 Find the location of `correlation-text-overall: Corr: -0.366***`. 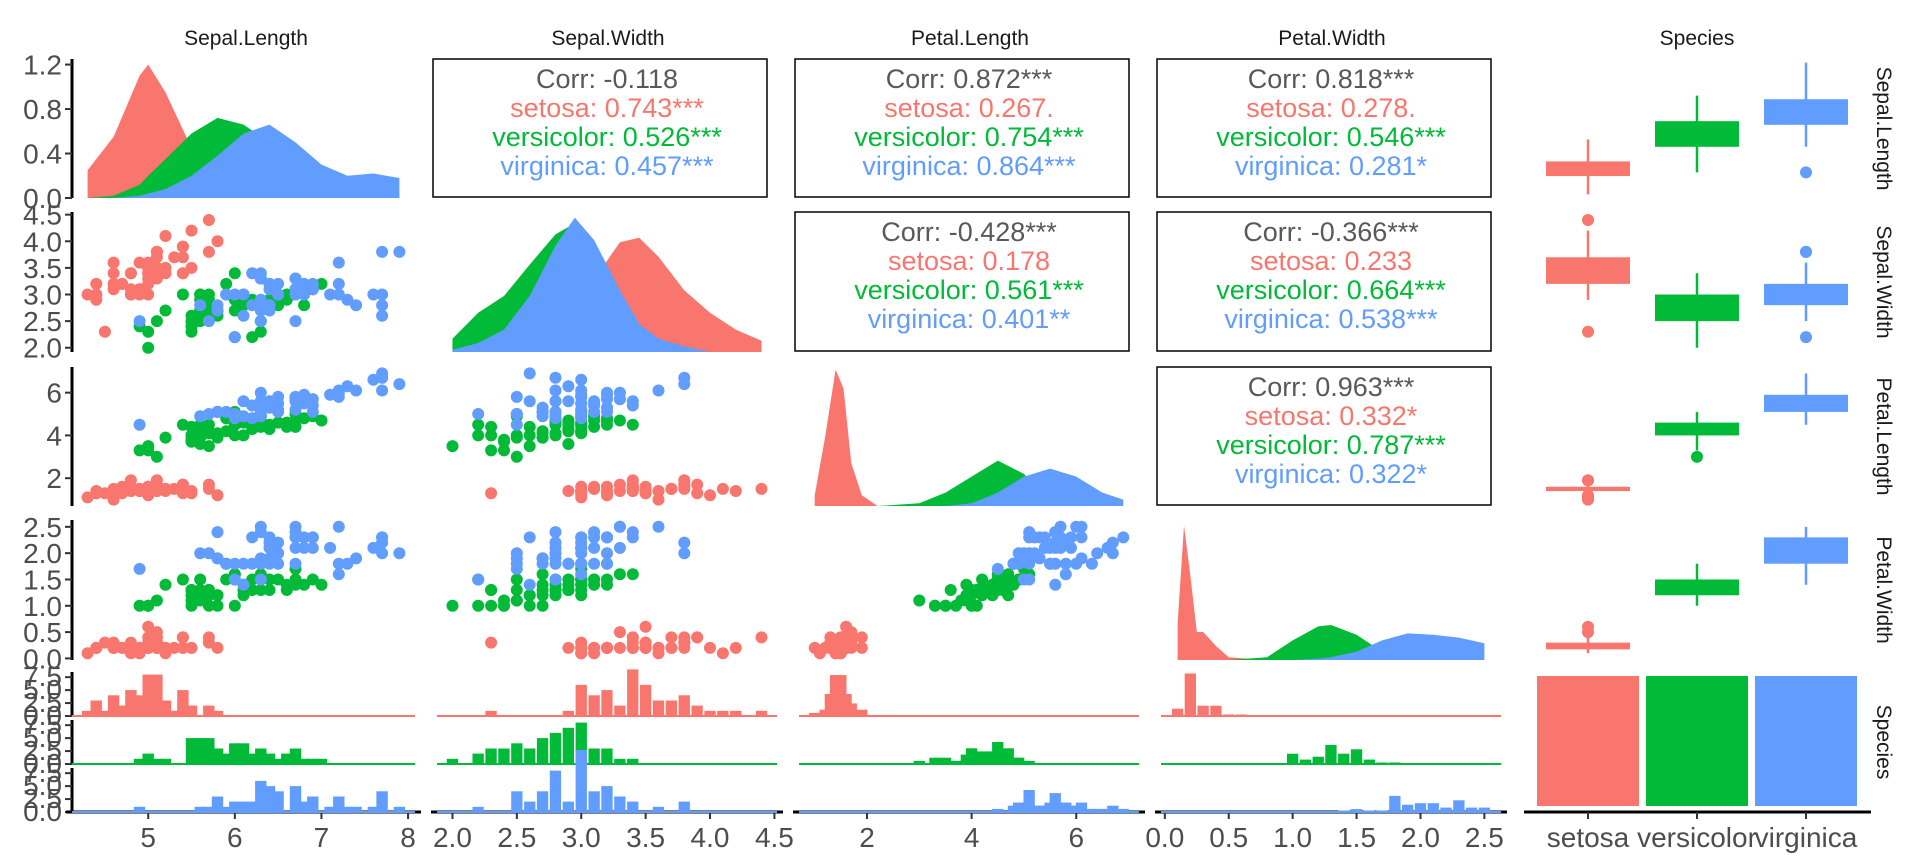

correlation-text-overall: Corr: -0.366*** is located at coordinates (1331, 232).